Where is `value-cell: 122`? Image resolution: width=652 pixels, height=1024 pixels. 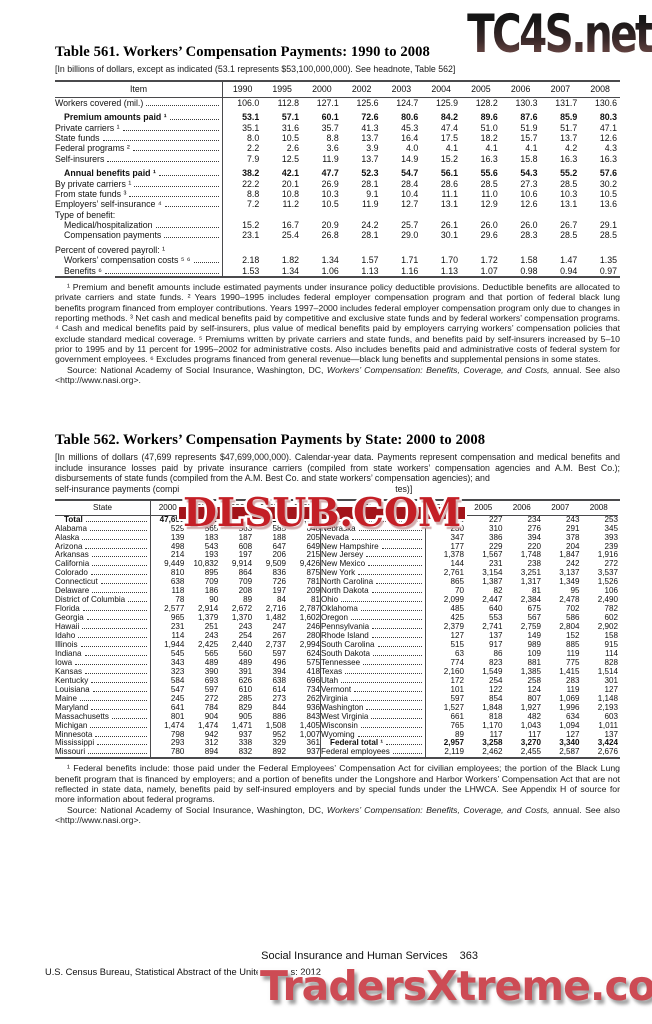 value-cell: 122 is located at coordinates (495, 689).